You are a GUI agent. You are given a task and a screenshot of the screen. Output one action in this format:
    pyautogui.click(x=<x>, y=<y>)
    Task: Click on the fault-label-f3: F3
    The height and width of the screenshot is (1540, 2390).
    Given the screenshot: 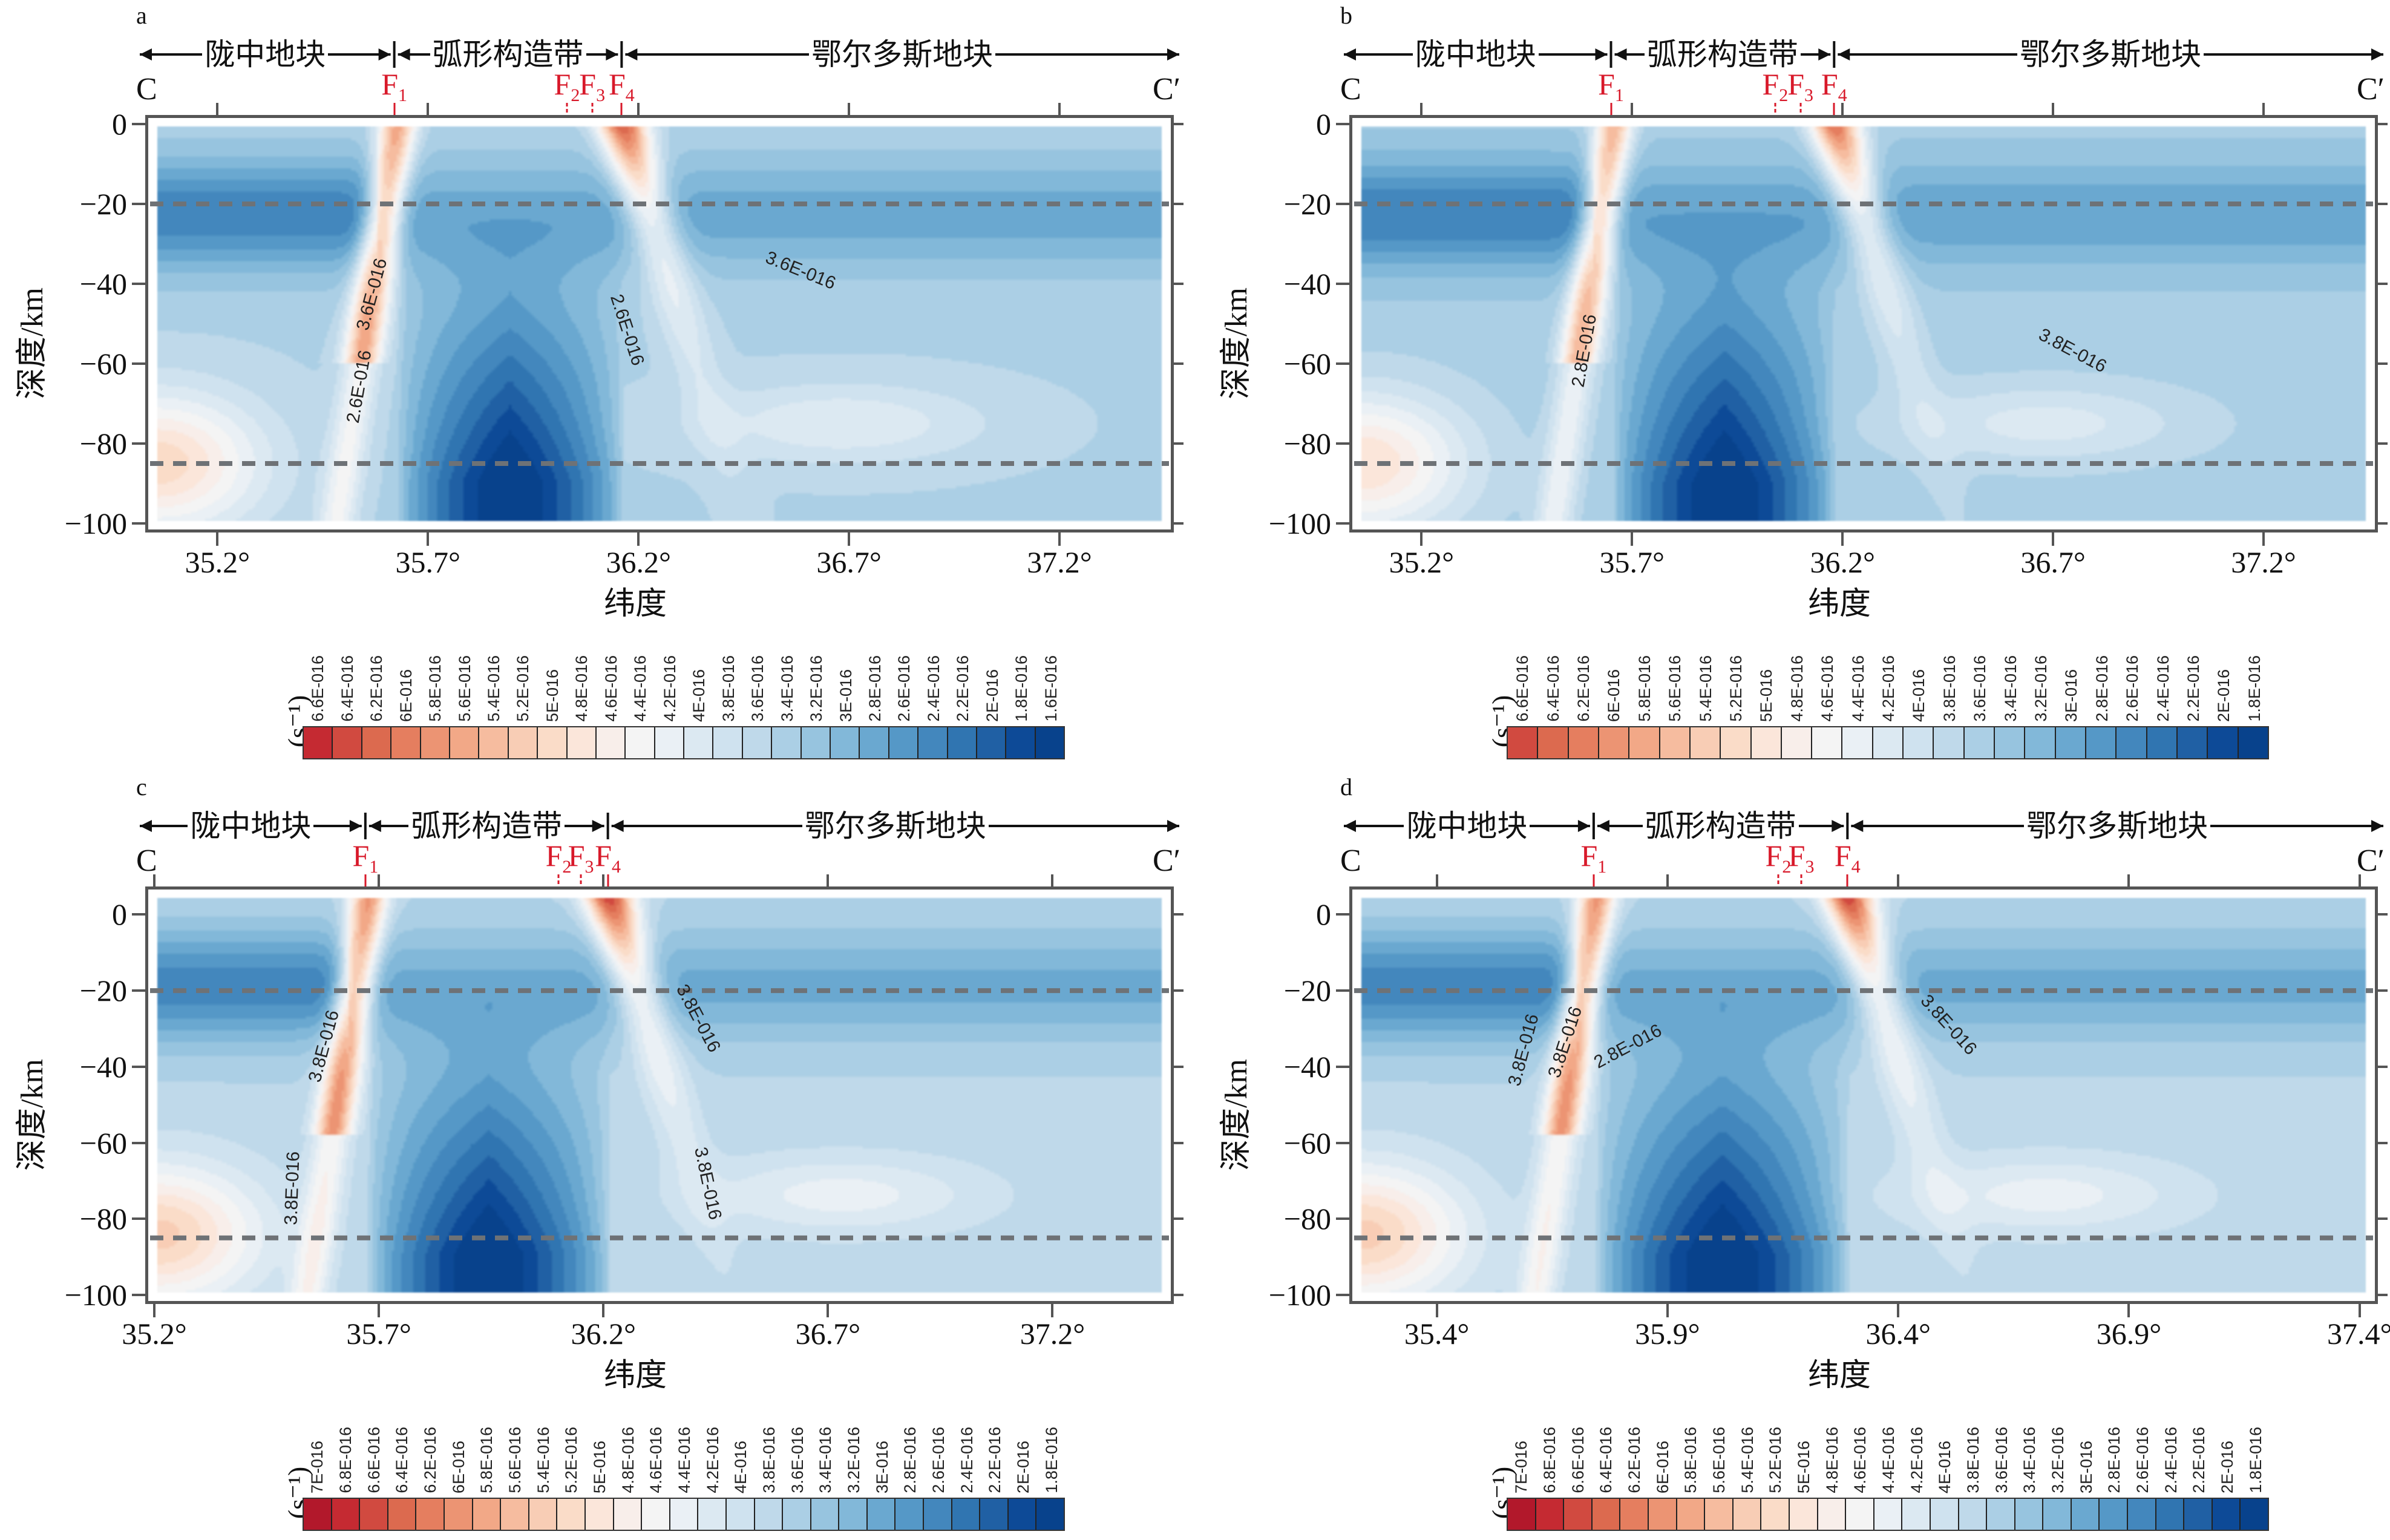 What is the action you would take?
    pyautogui.click(x=592, y=86)
    